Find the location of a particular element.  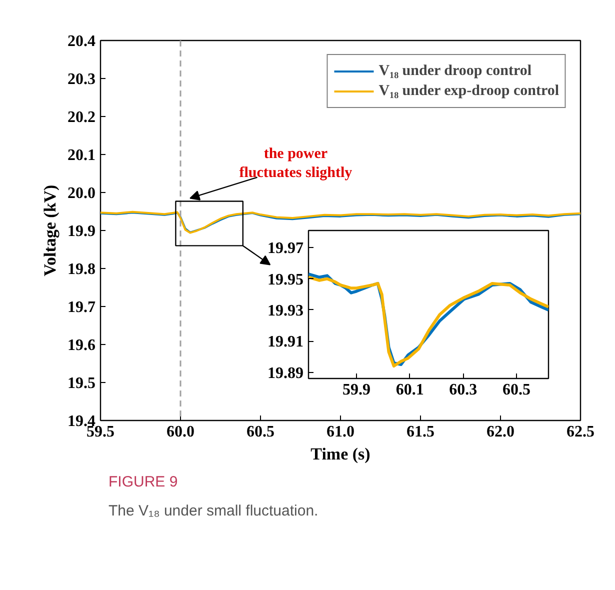

y-tick-label: 20.3 is located at coordinates (82, 79).